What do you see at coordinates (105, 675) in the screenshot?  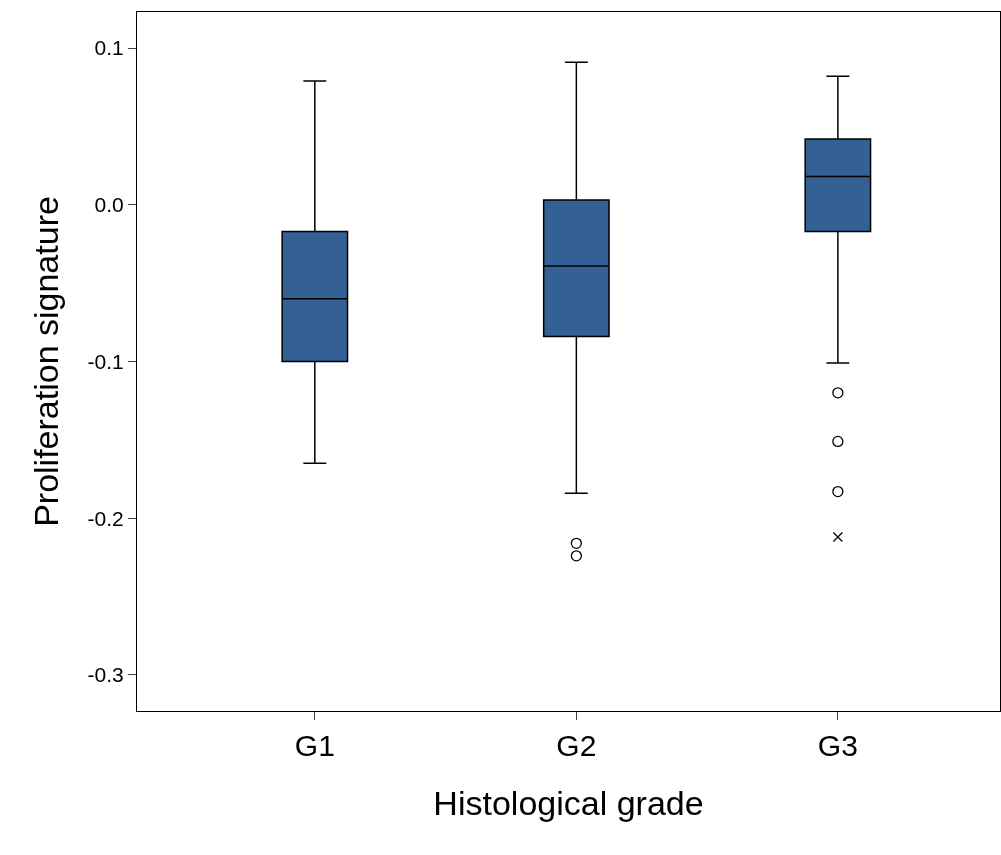 I see `y-tick-label: -0.3` at bounding box center [105, 675].